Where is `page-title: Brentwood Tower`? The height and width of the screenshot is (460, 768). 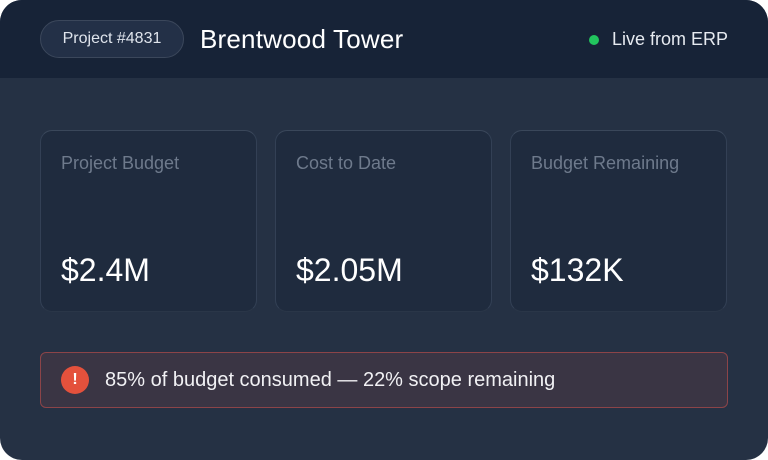
page-title: Brentwood Tower is located at coordinates (302, 39).